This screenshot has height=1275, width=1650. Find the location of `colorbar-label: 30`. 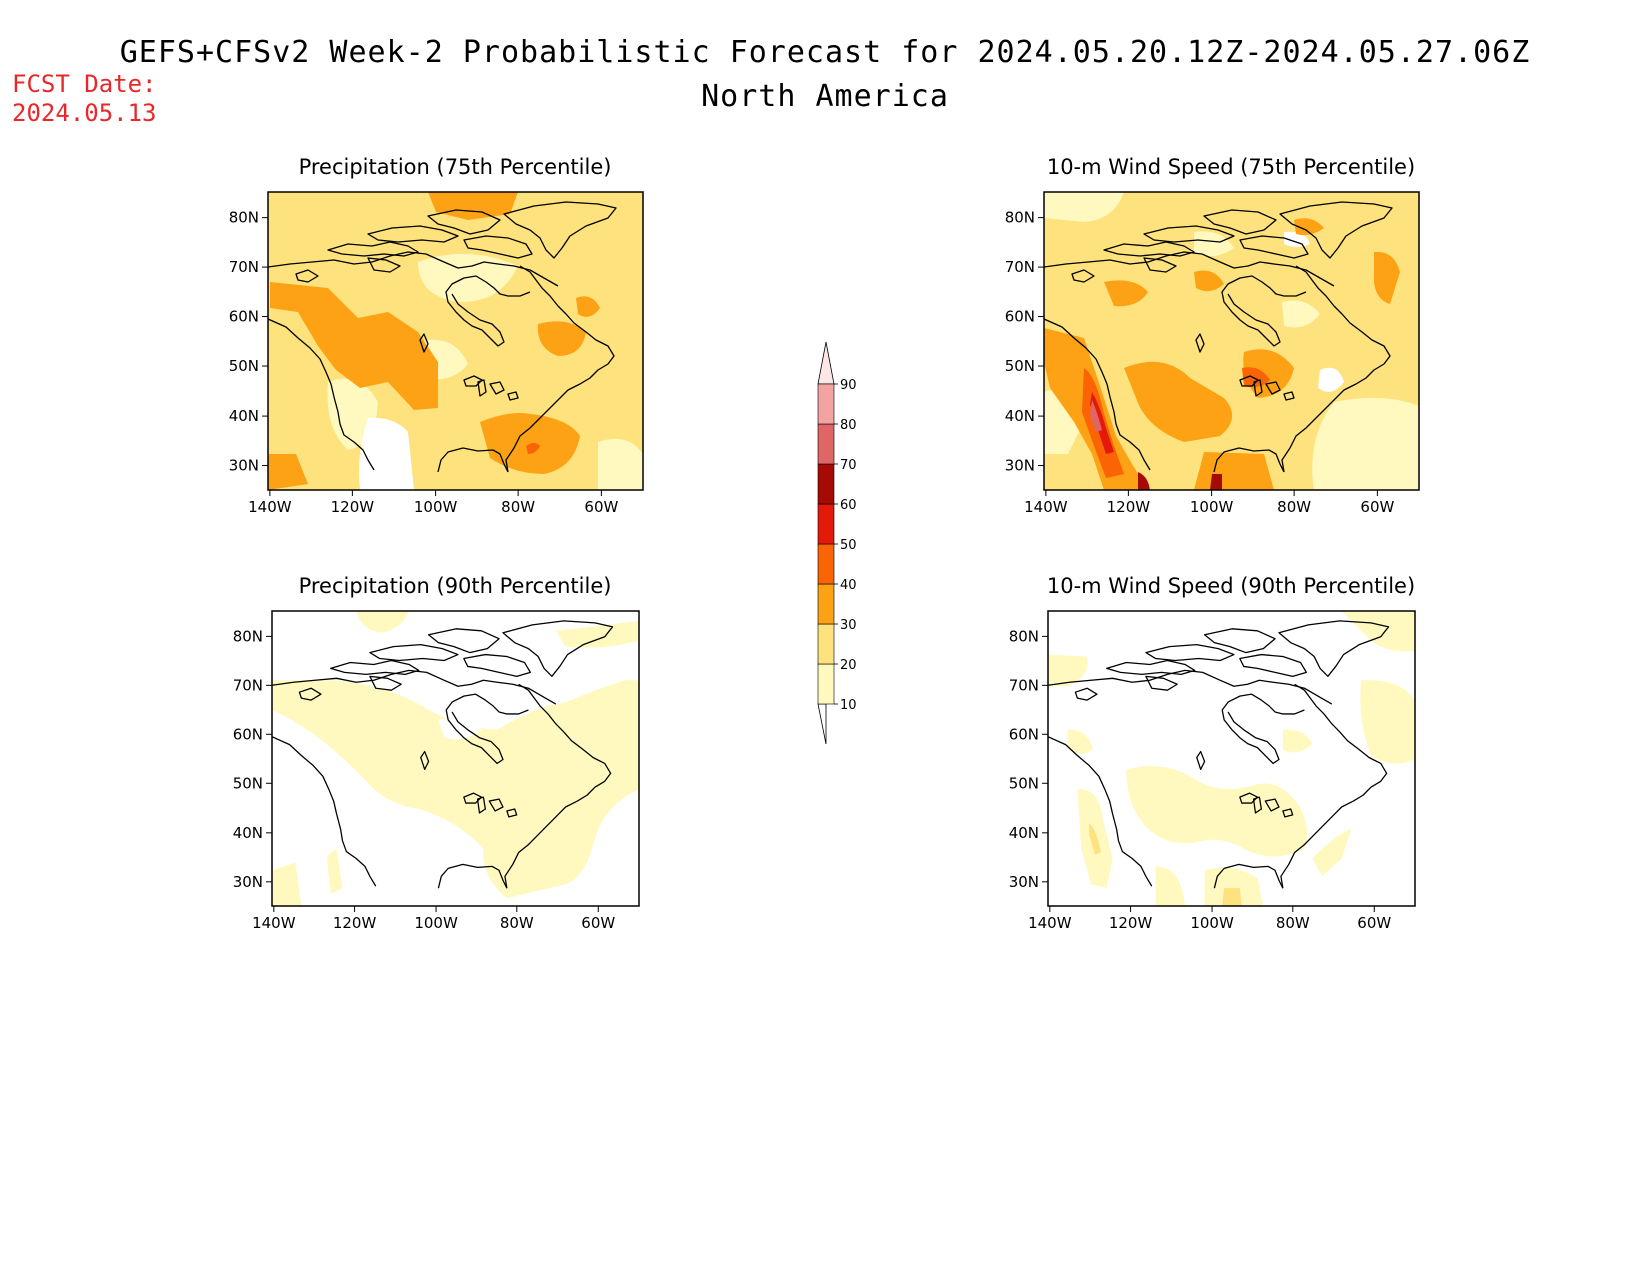

colorbar-label: 30 is located at coordinates (848, 625).